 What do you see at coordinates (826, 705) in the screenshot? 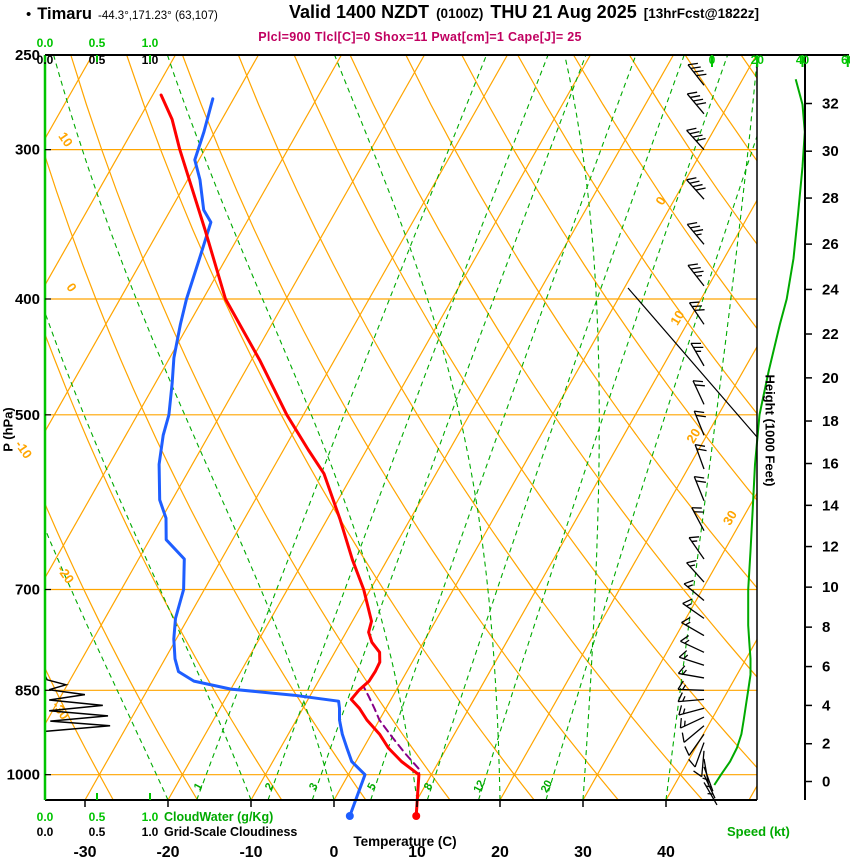
I see `height-tick-label: 4` at bounding box center [826, 705].